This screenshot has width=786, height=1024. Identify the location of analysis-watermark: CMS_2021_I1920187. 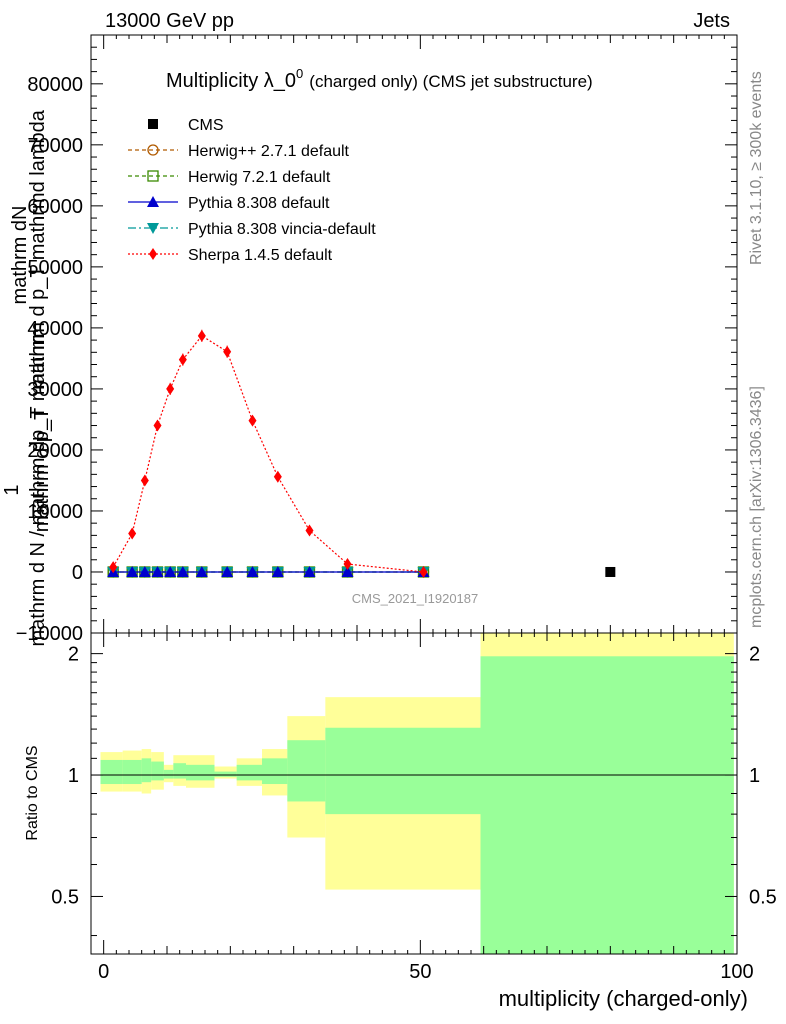
(415, 598).